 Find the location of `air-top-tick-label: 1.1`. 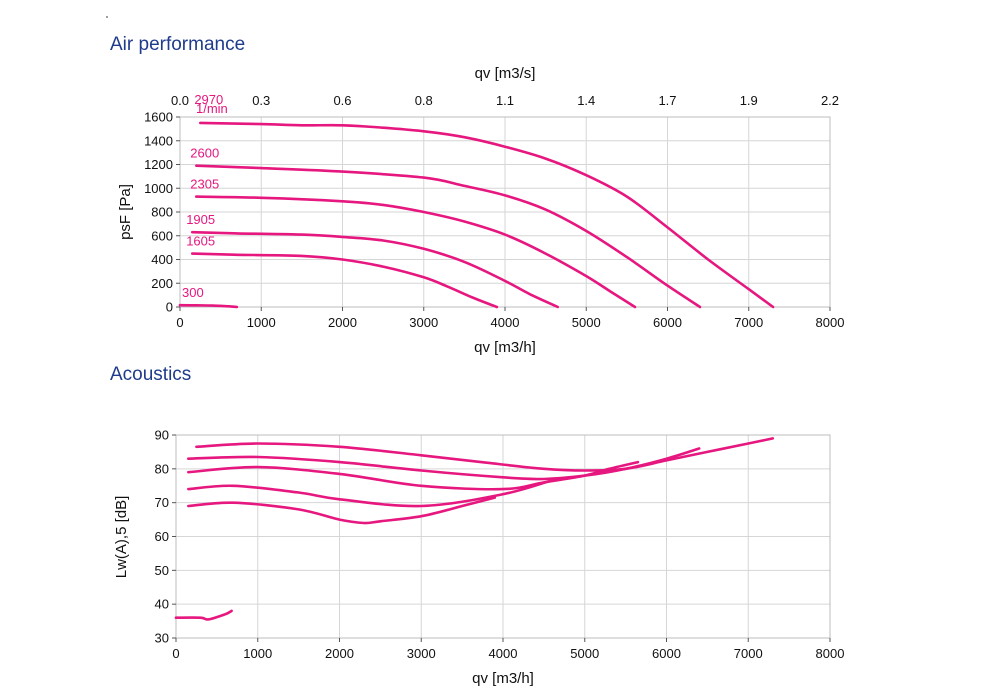

air-top-tick-label: 1.1 is located at coordinates (505, 100).